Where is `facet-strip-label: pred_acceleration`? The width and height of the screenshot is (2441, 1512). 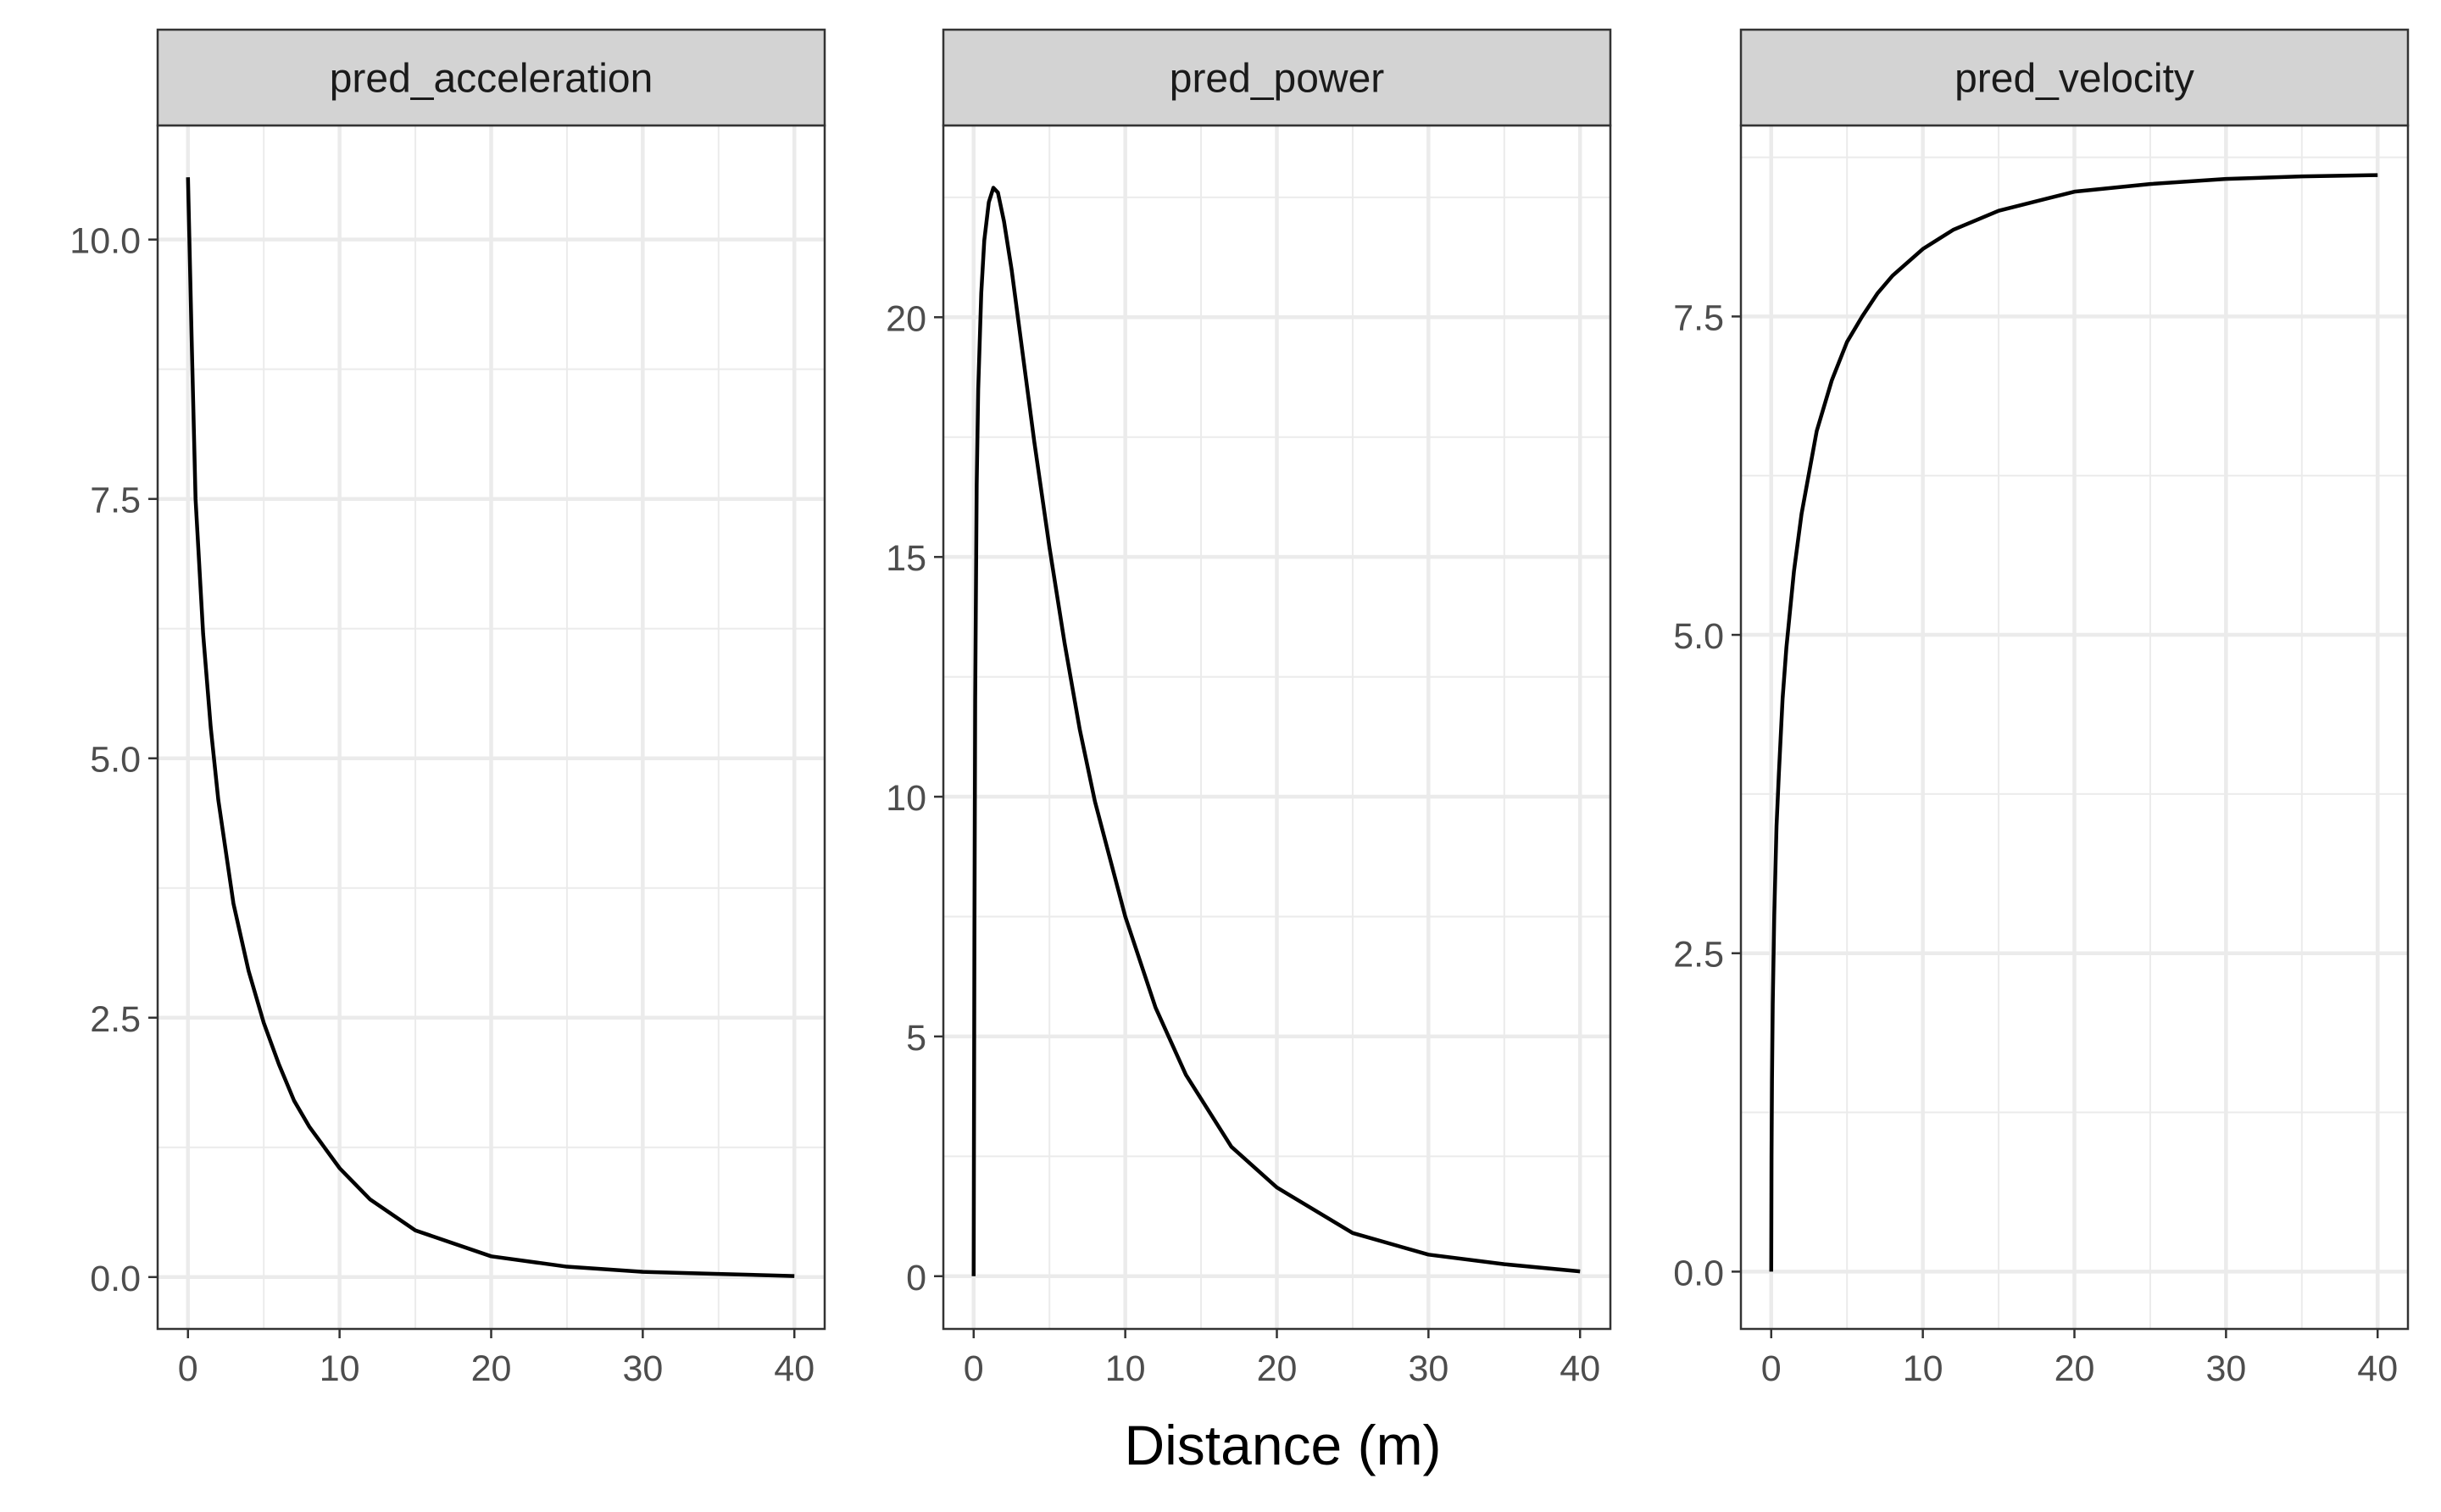
facet-strip-label: pred_acceleration is located at coordinates (492, 79).